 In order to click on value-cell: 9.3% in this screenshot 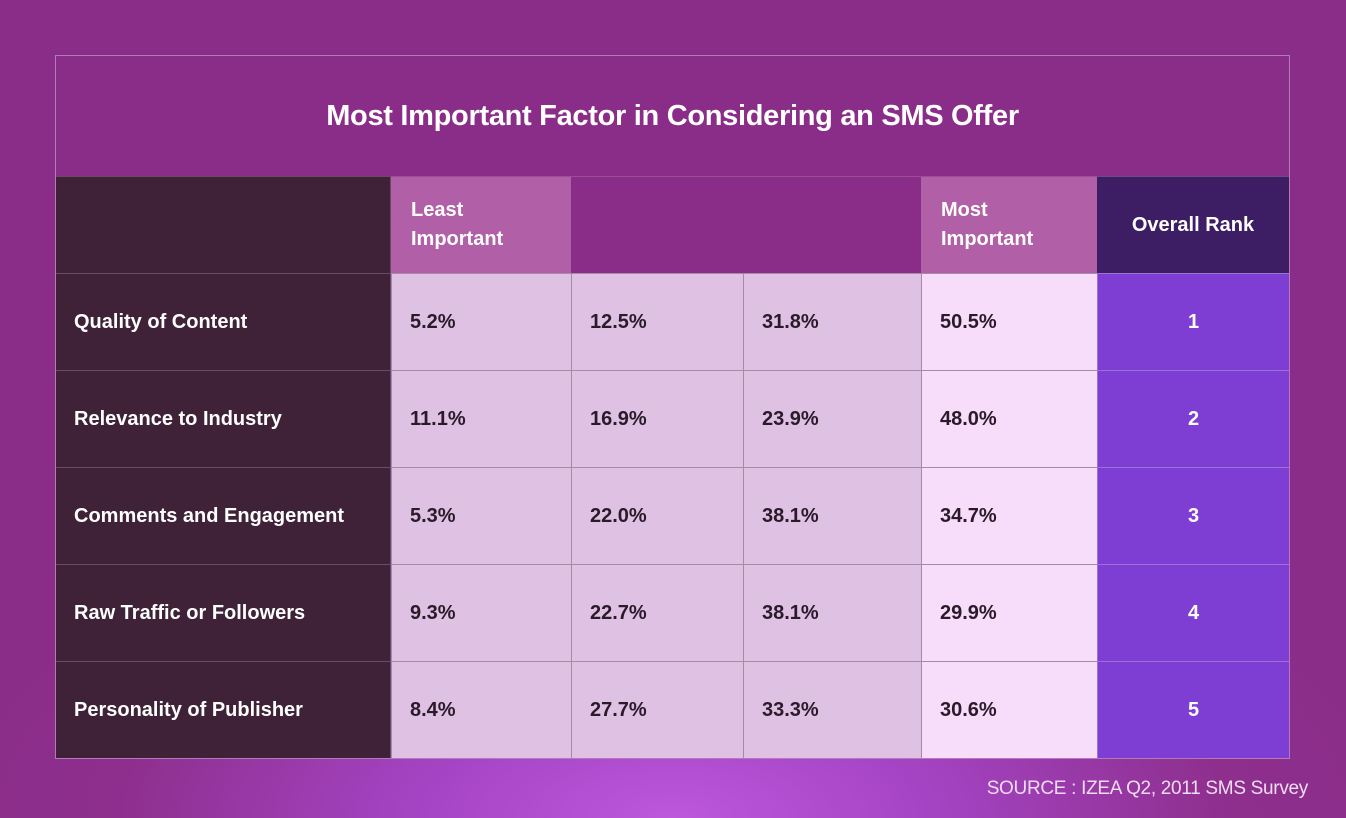, I will do `click(481, 612)`.